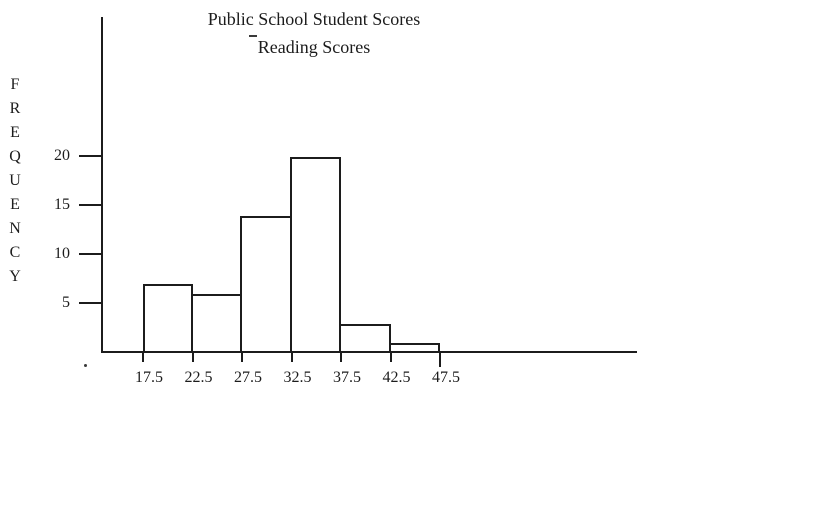 This screenshot has width=819, height=512. What do you see at coordinates (15, 180) in the screenshot?
I see `y-axis-title-letter: U` at bounding box center [15, 180].